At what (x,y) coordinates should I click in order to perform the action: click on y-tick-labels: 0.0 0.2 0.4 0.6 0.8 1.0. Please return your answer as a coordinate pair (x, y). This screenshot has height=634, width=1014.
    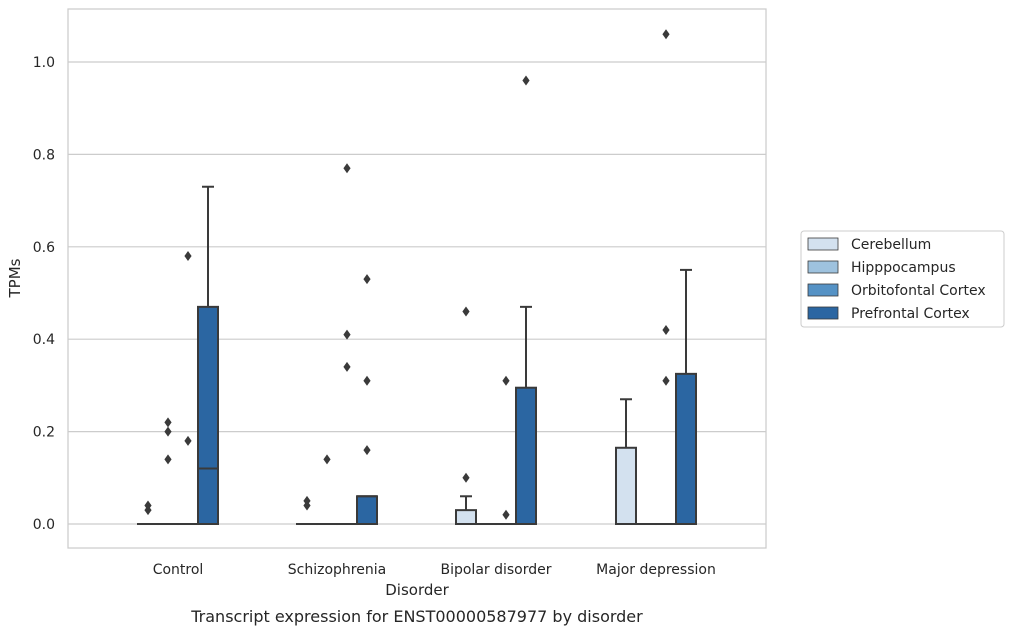
    Looking at the image, I should click on (44, 294).